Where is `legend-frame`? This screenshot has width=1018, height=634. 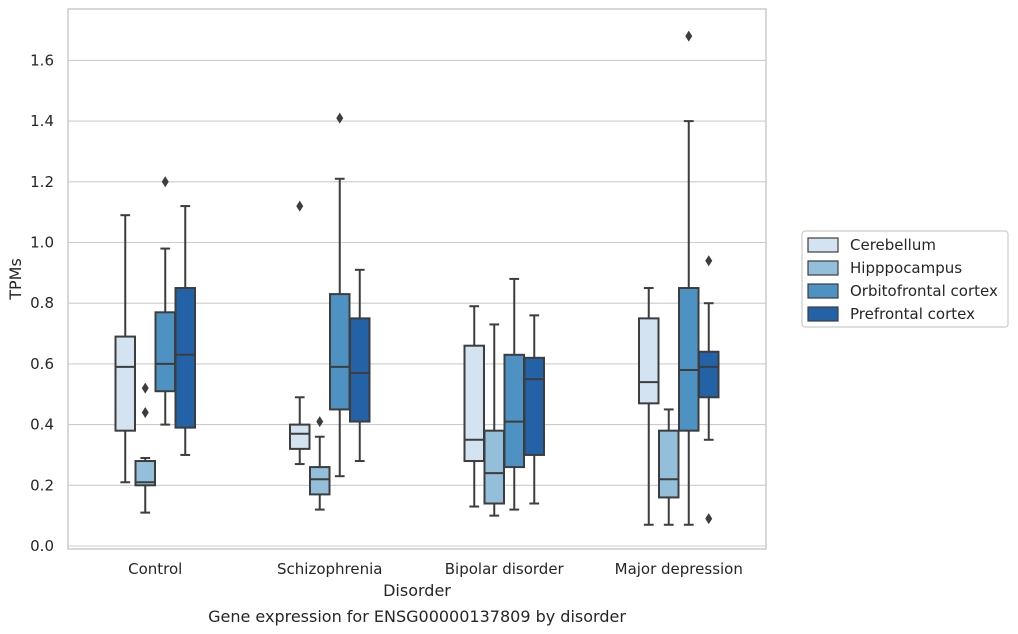
legend-frame is located at coordinates (905, 279).